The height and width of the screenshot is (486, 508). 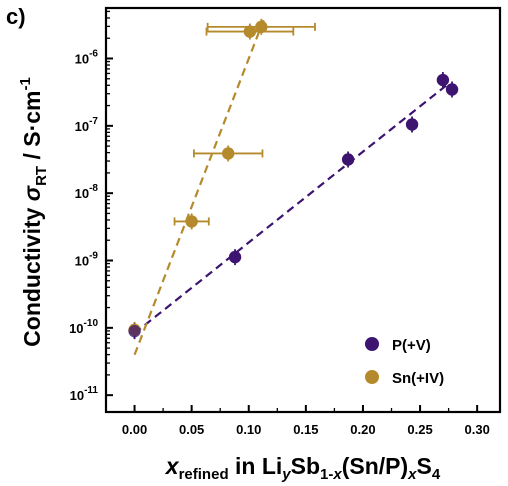 What do you see at coordinates (91, 390) in the screenshot?
I see `y-tick-exponent: -11` at bounding box center [91, 390].